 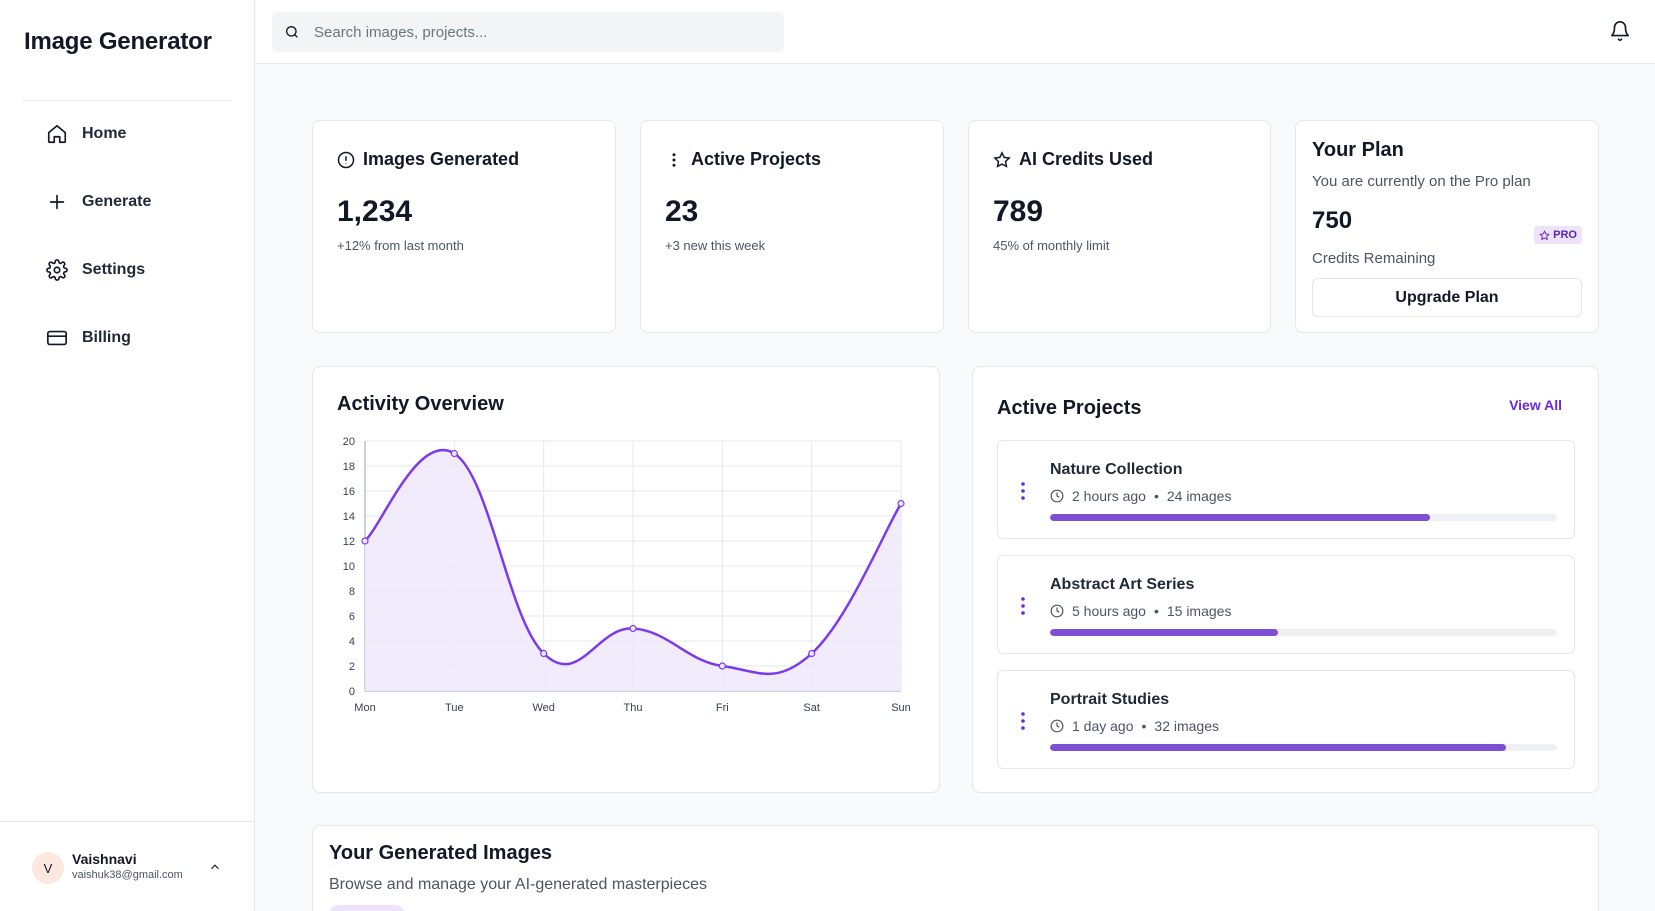 I want to click on stat-subtext: +12% from last month, so click(x=400, y=245).